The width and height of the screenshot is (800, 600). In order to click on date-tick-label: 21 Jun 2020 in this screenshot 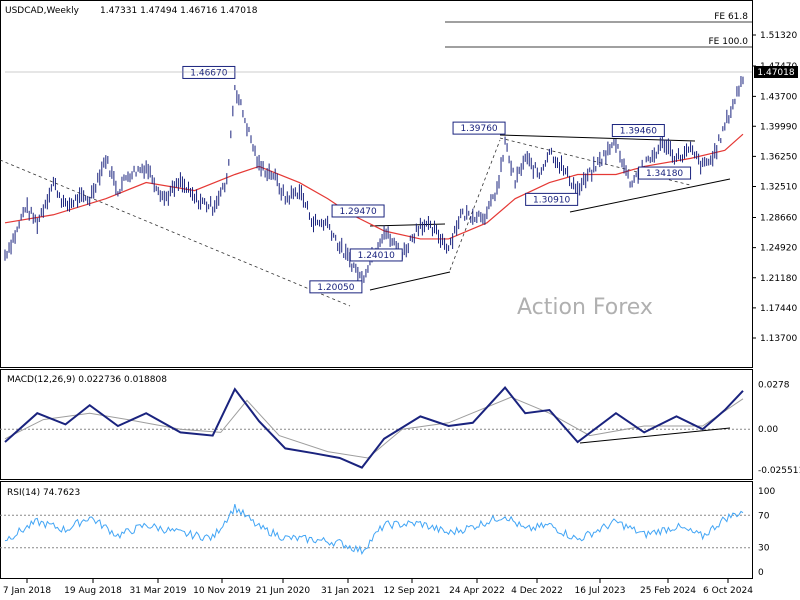, I will do `click(283, 591)`.